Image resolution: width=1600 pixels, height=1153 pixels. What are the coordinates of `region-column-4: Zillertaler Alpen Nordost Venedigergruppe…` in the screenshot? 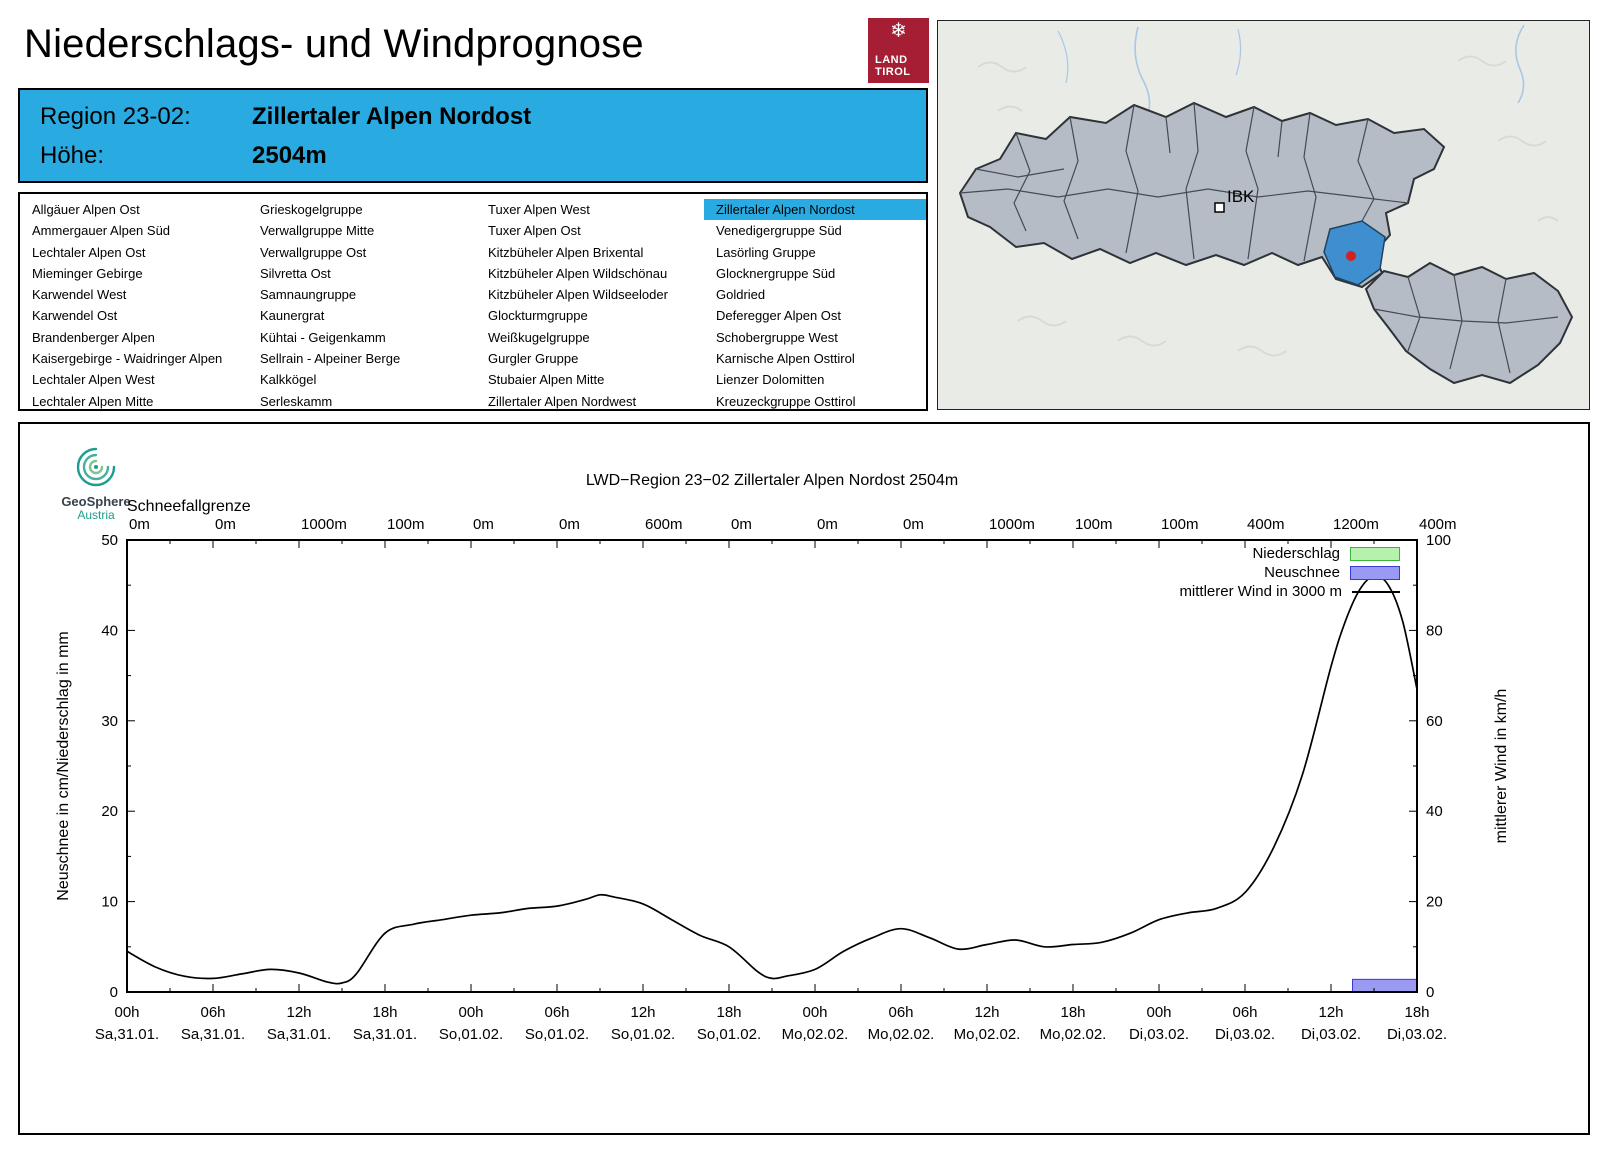 It's located at (815, 304).